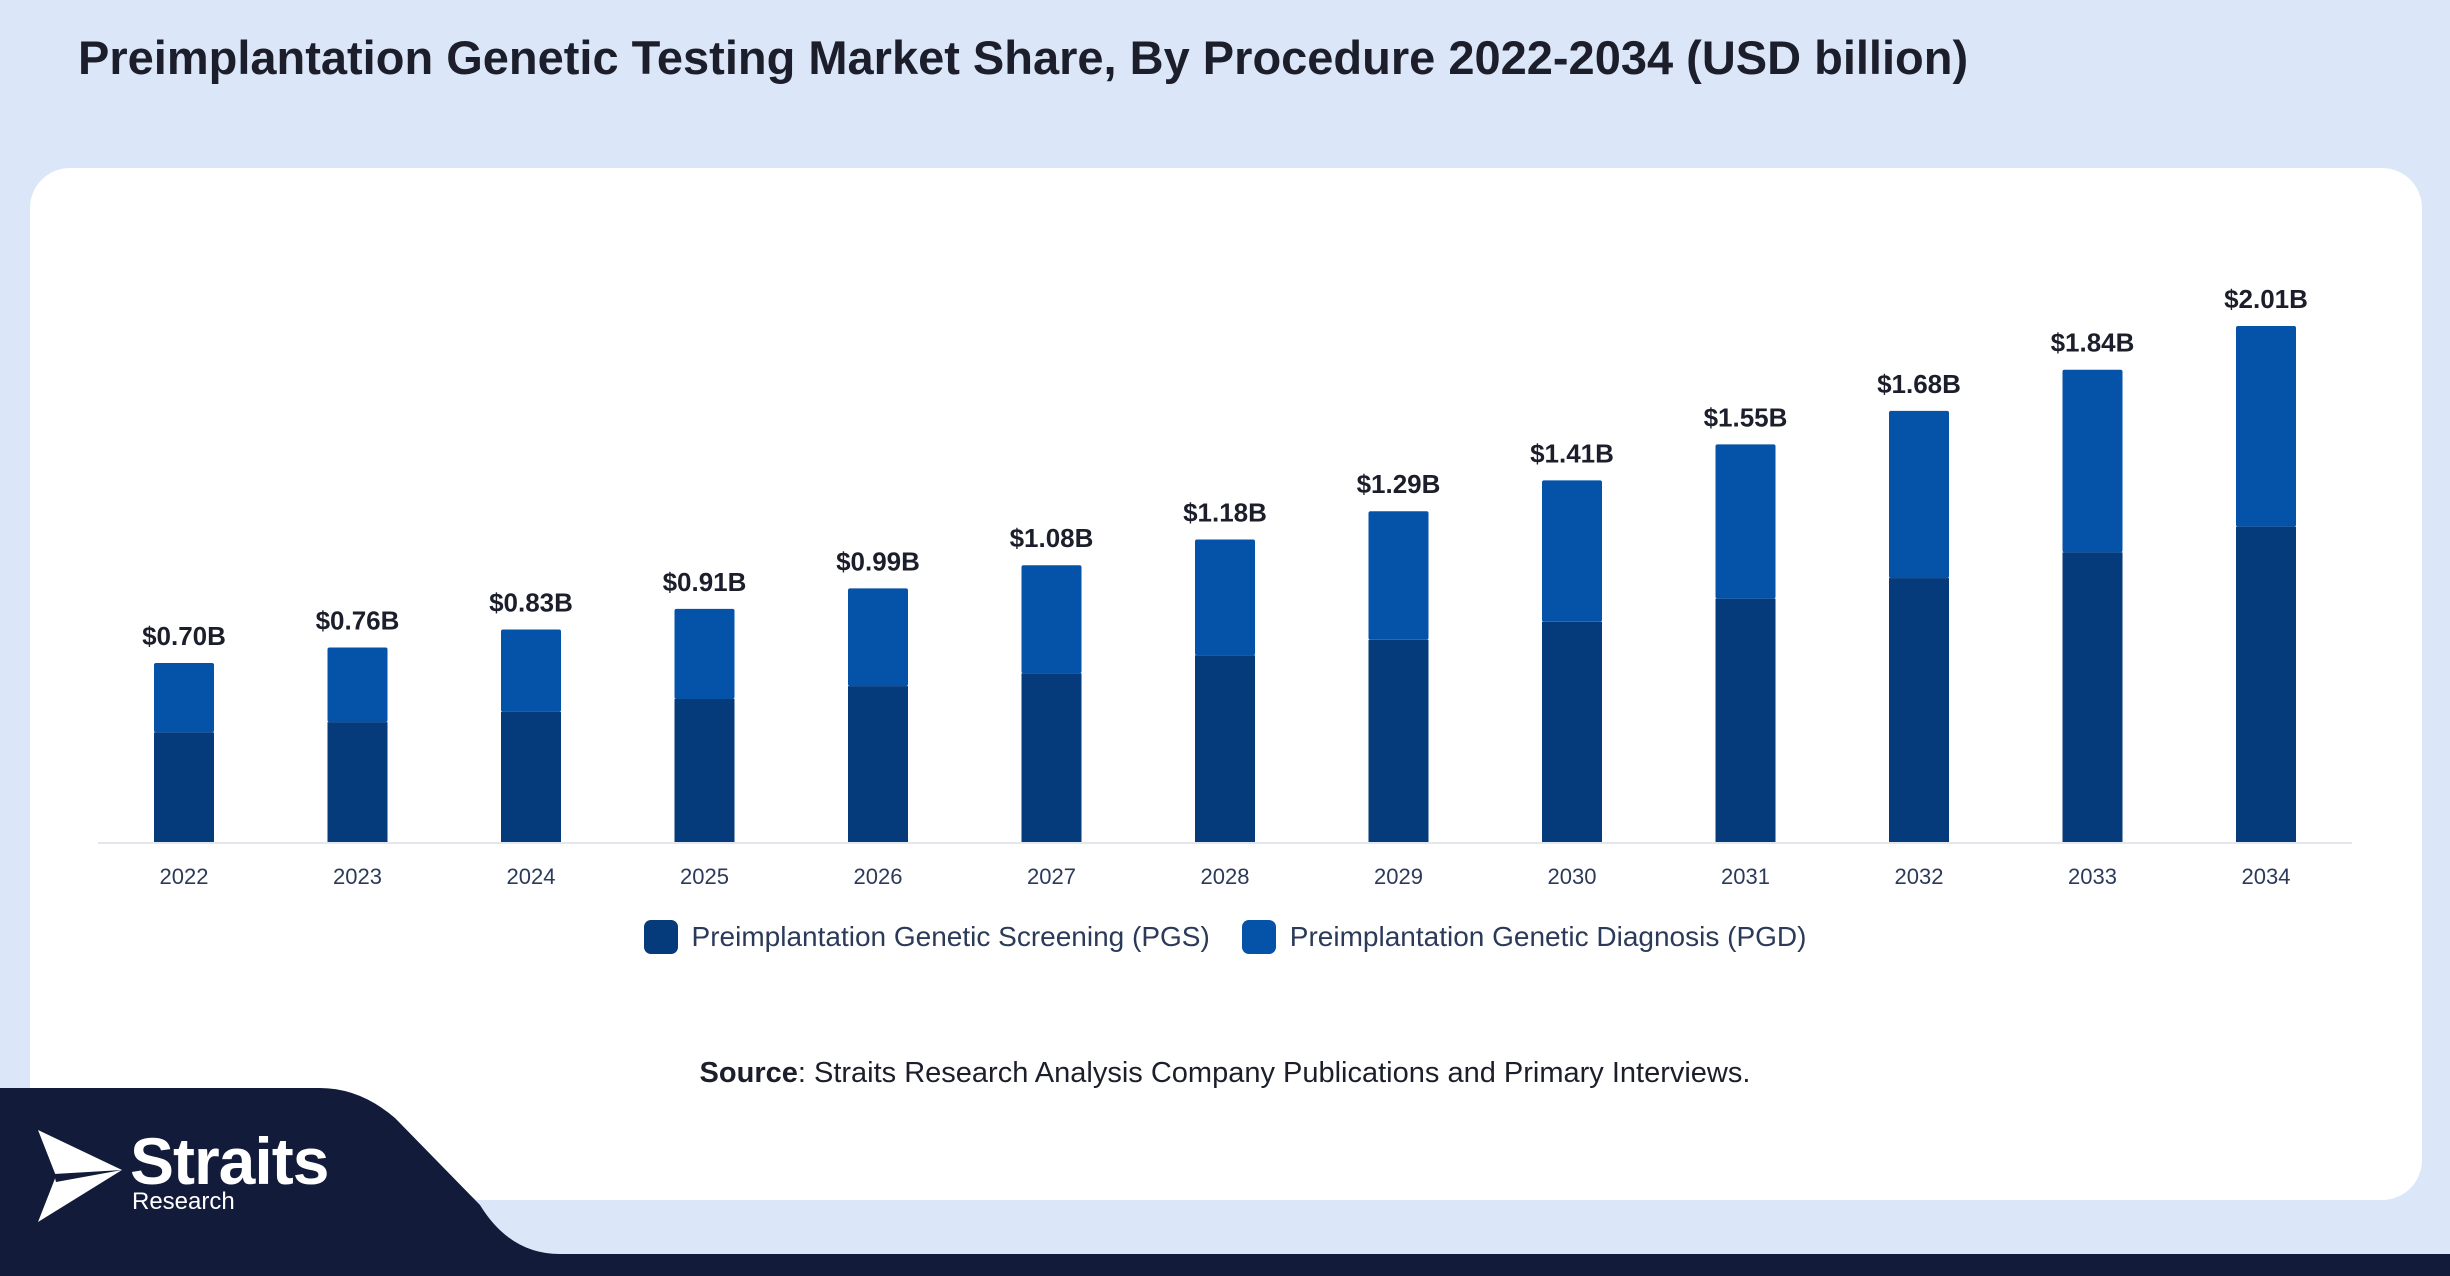 The image size is (2450, 1276). What do you see at coordinates (2092, 697) in the screenshot?
I see `bar-pgs-2033` at bounding box center [2092, 697].